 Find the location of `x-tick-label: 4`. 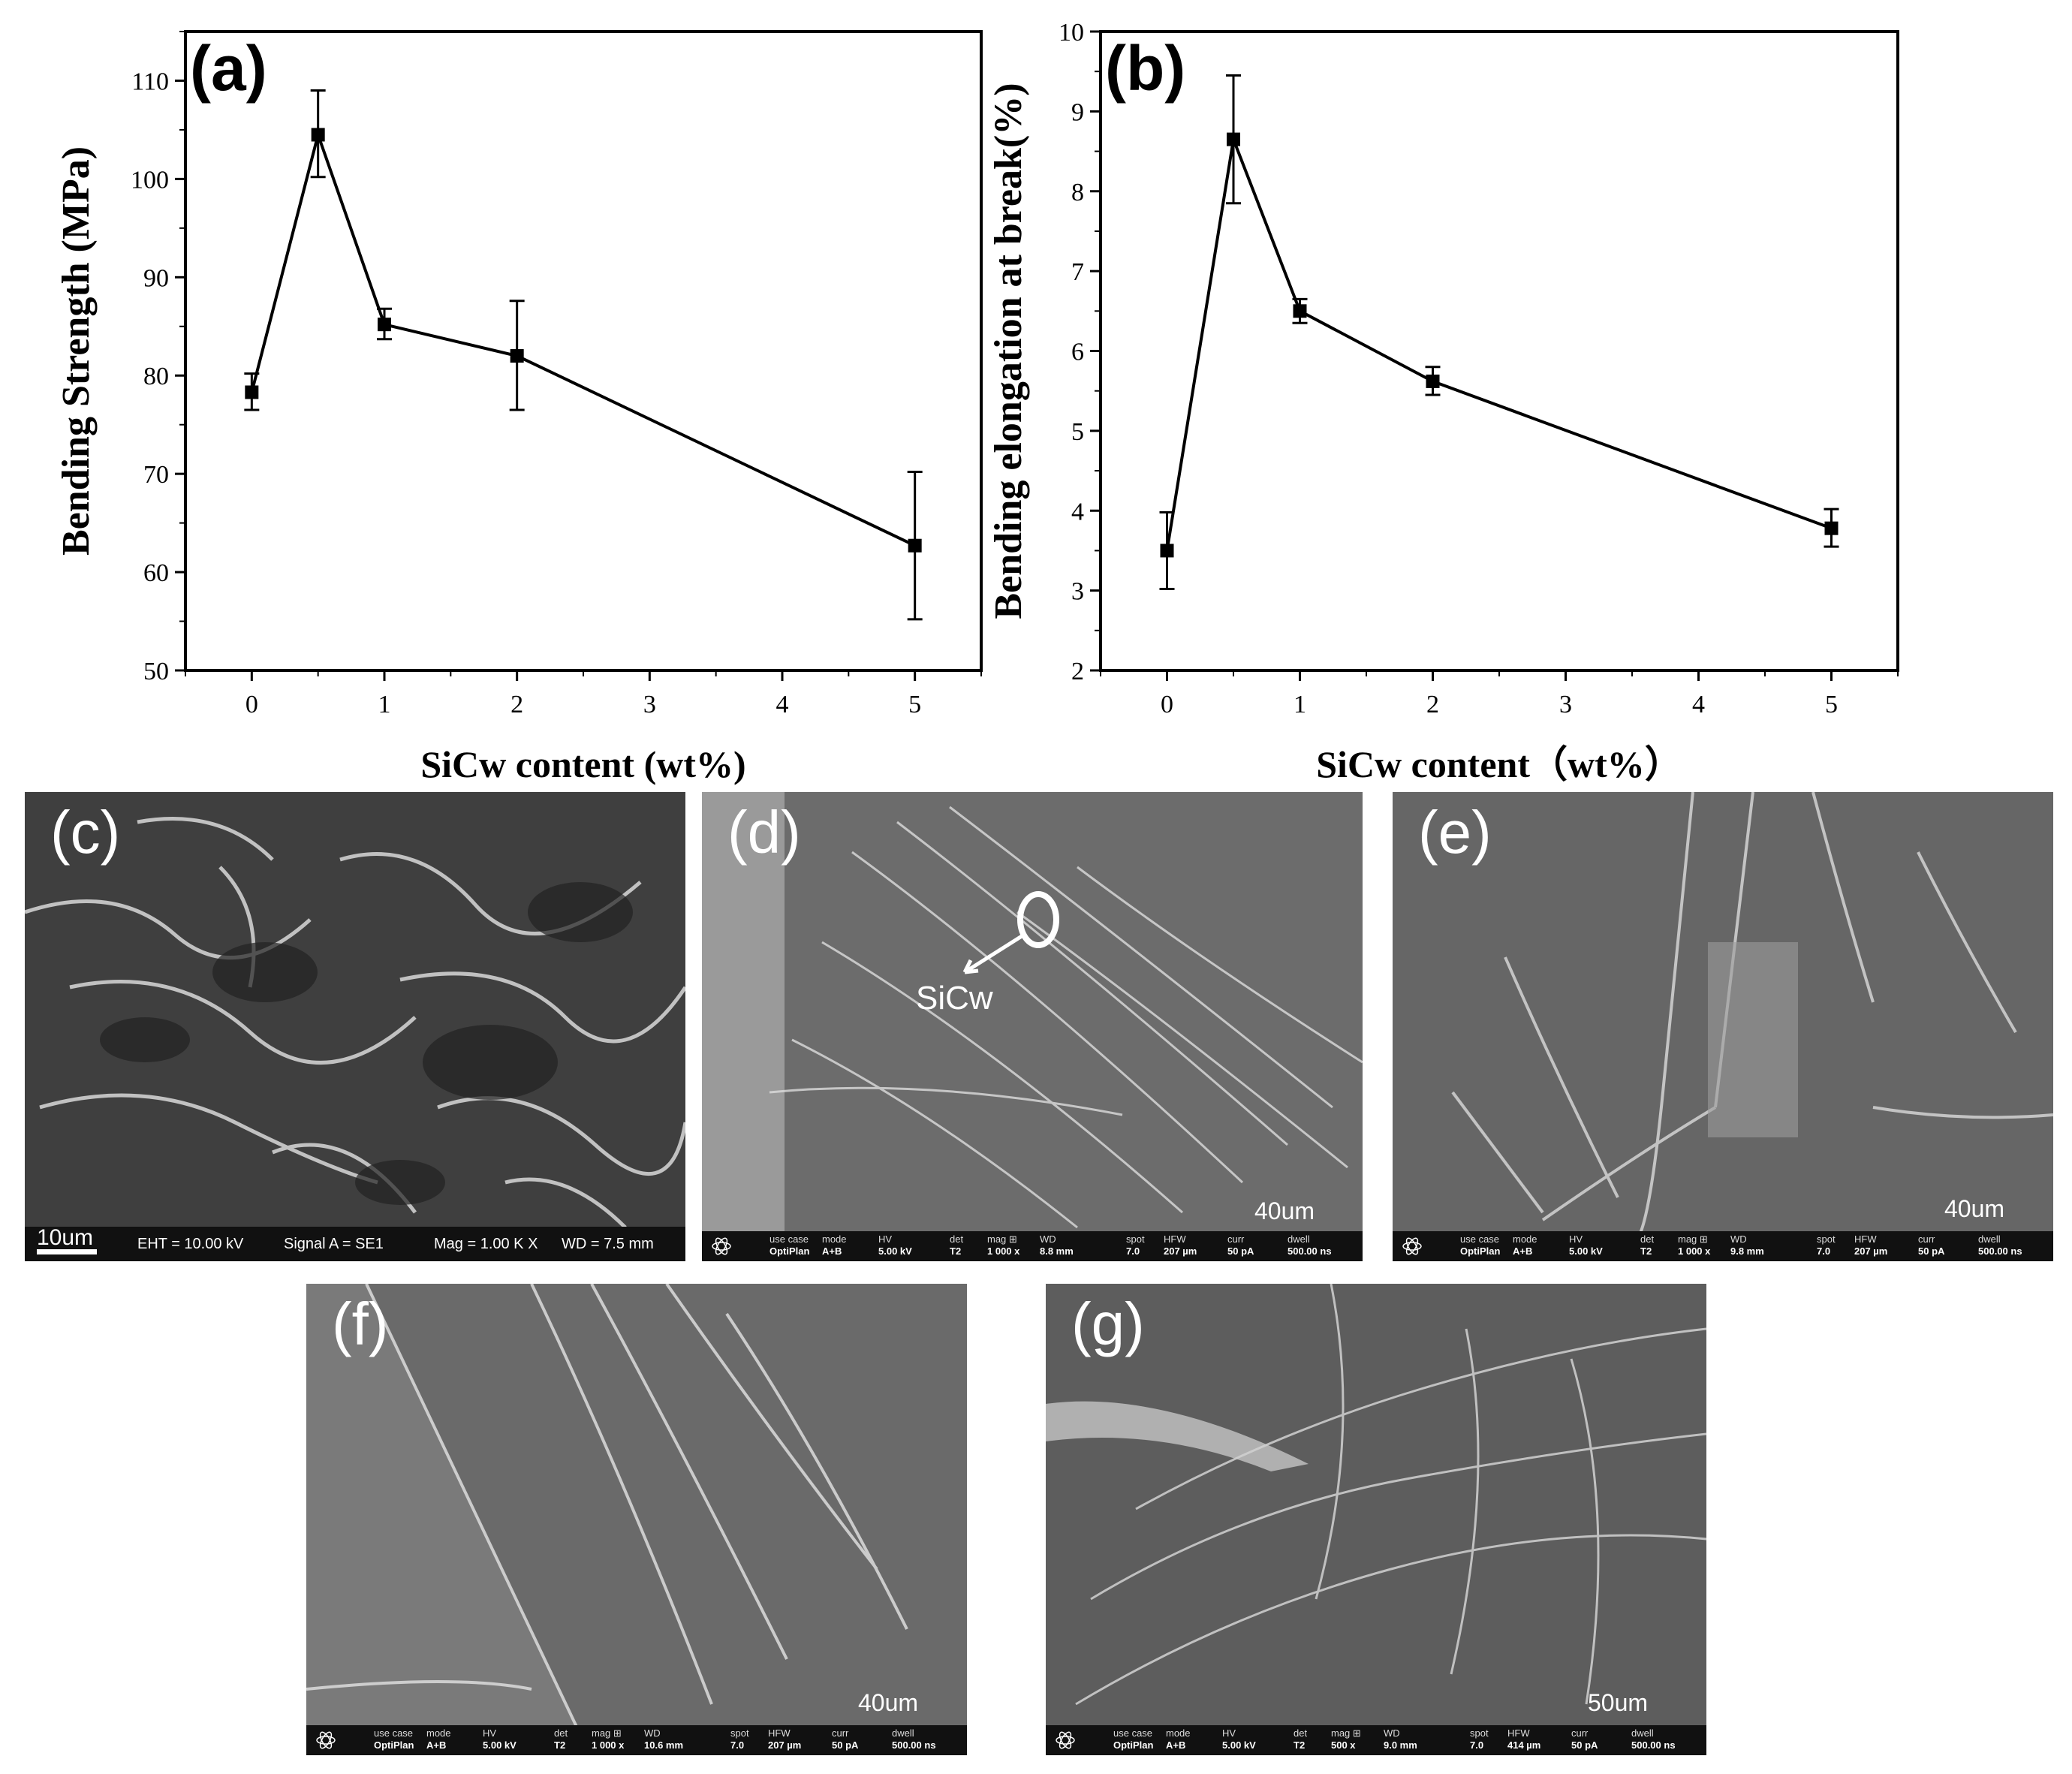

x-tick-label: 4 is located at coordinates (1698, 704).